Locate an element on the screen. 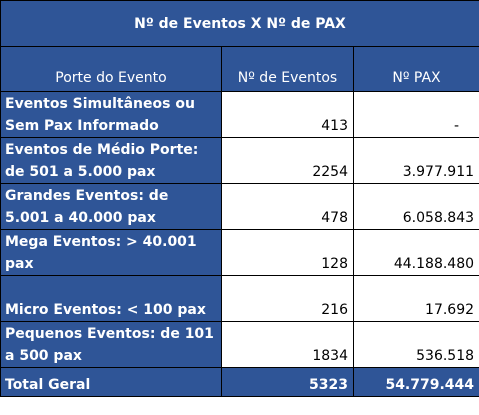 This screenshot has width=479, height=415. total-row: Total Geral 5323 54.779.444 is located at coordinates (239, 382).